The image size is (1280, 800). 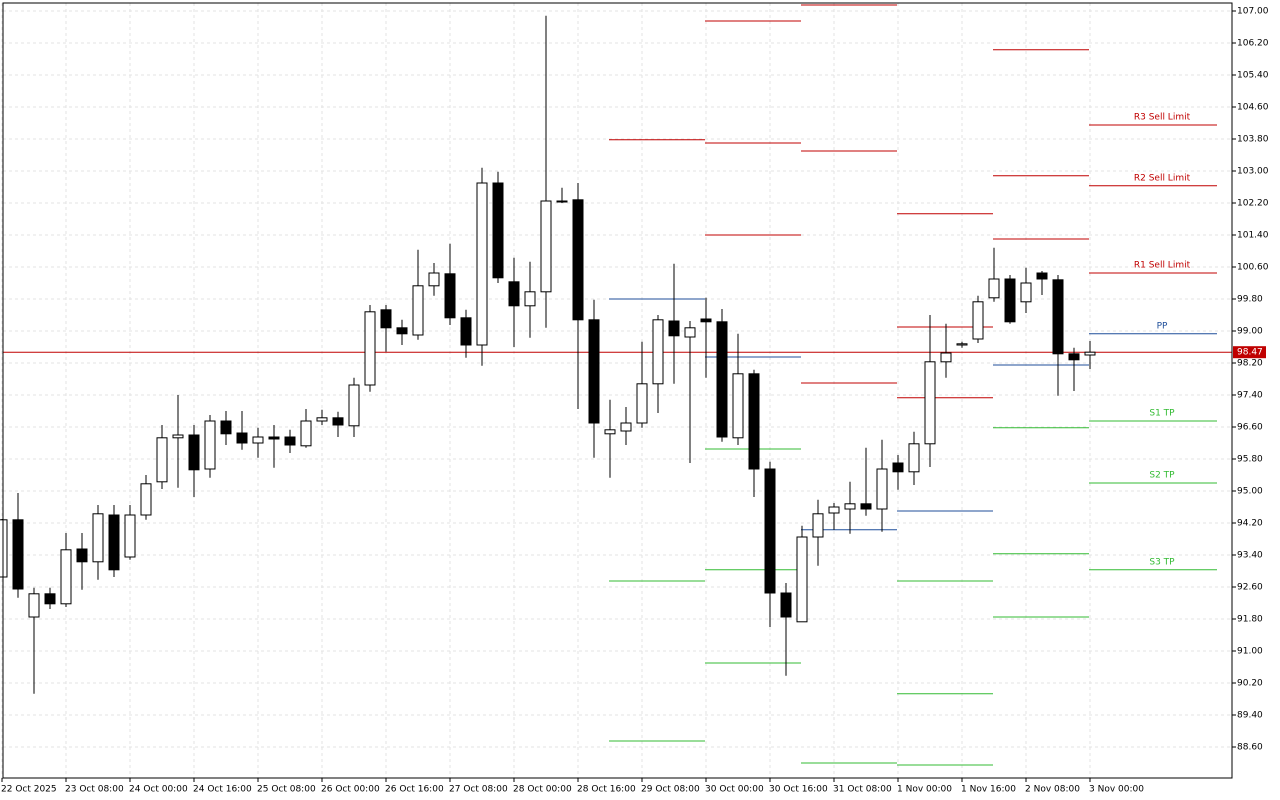 What do you see at coordinates (1250, 716) in the screenshot?
I see `y-tick-label: 89.40` at bounding box center [1250, 716].